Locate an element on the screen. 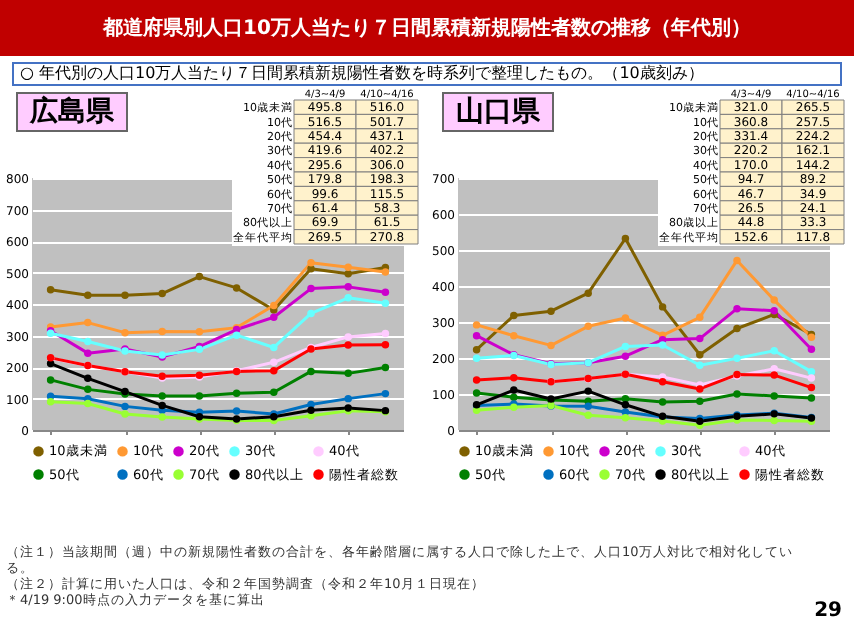 Image resolution: width=854 pixels, height=640 pixels. text: 29 is located at coordinates (828, 611).